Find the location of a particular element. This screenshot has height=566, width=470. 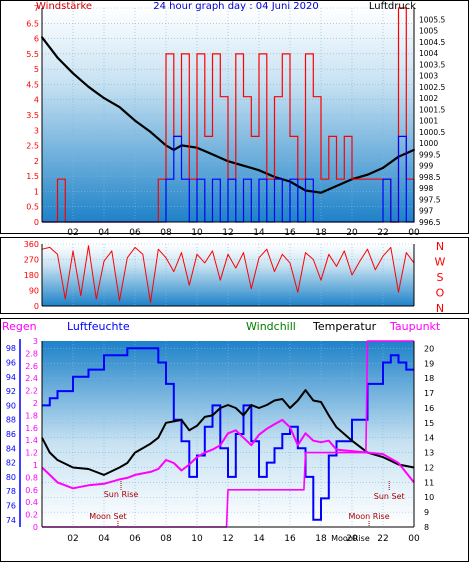

y-left-tick-label: 4 is located at coordinates (36, 100).